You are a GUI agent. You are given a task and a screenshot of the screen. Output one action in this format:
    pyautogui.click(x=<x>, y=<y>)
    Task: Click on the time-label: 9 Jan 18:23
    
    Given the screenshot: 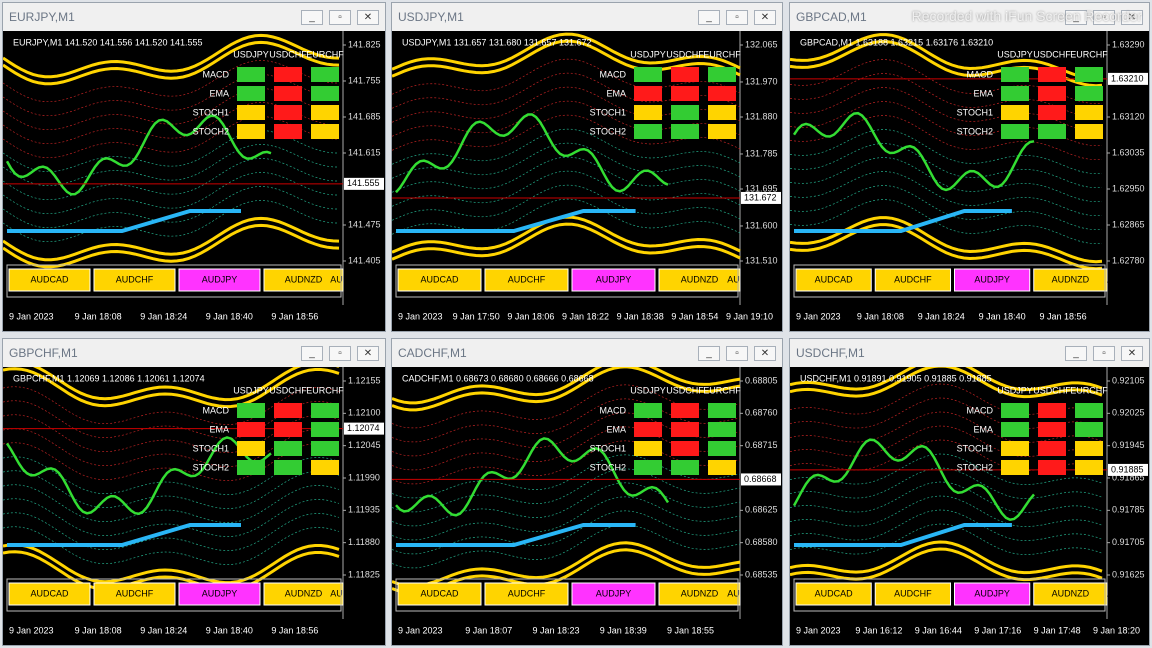 What is the action you would take?
    pyautogui.click(x=555, y=630)
    